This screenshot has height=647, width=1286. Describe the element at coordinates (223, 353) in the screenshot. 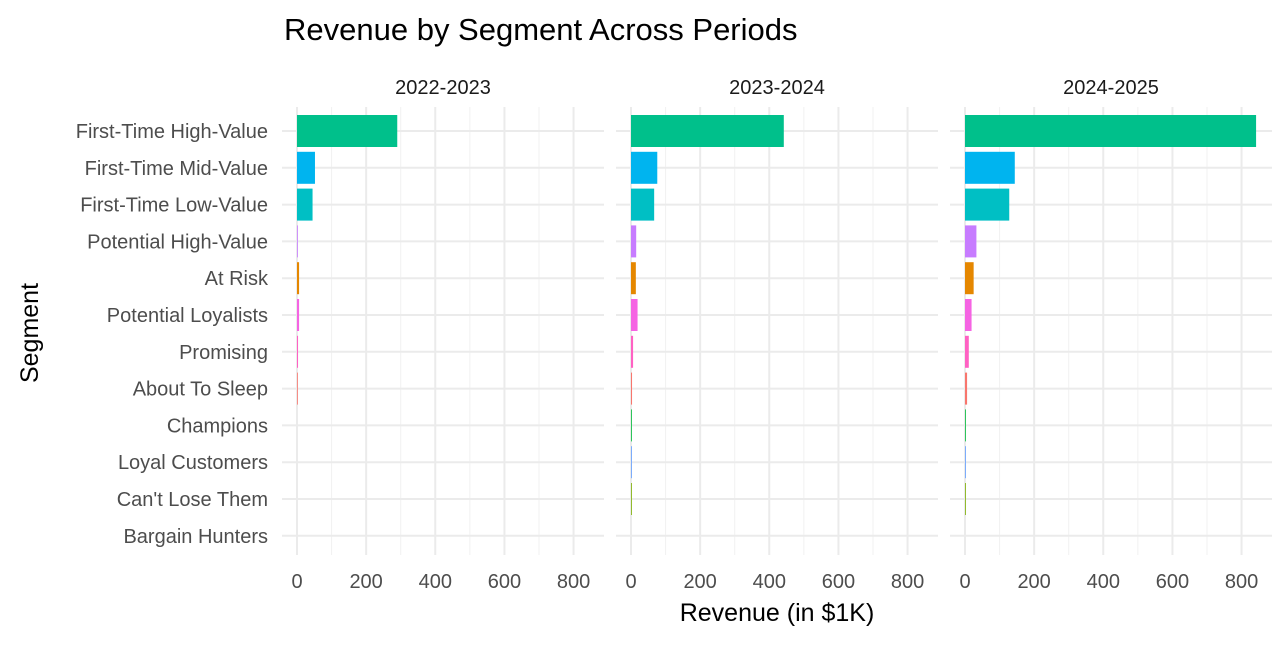

I see `y-tick-label-promising: Promising` at that location.